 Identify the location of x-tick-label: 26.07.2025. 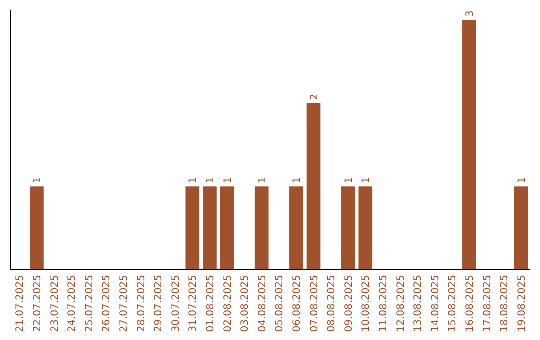
(107, 303).